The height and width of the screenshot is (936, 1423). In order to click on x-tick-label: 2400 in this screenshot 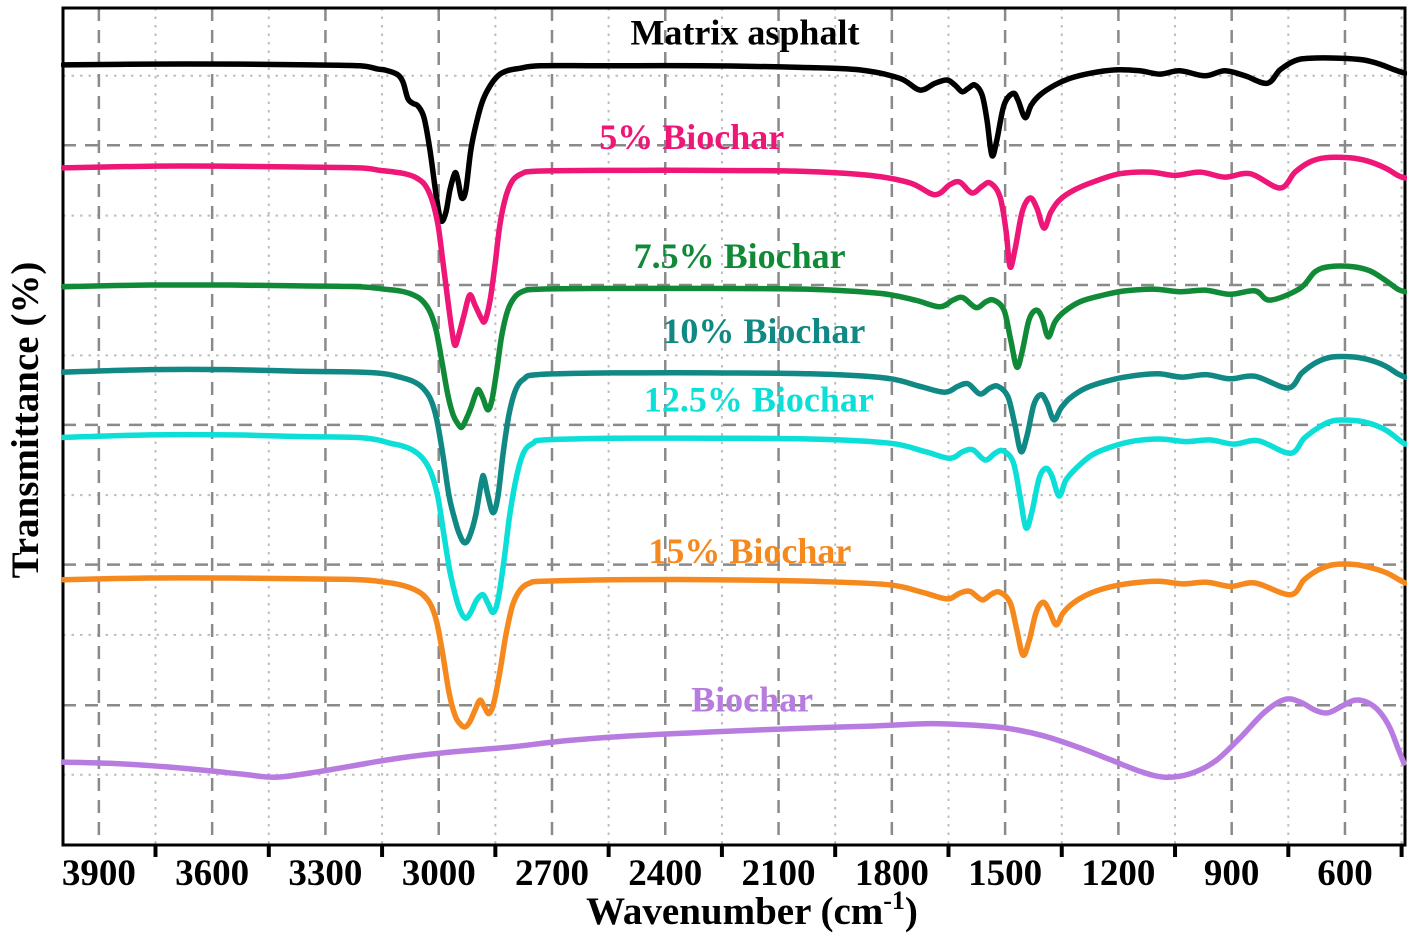, I will do `click(665, 873)`.